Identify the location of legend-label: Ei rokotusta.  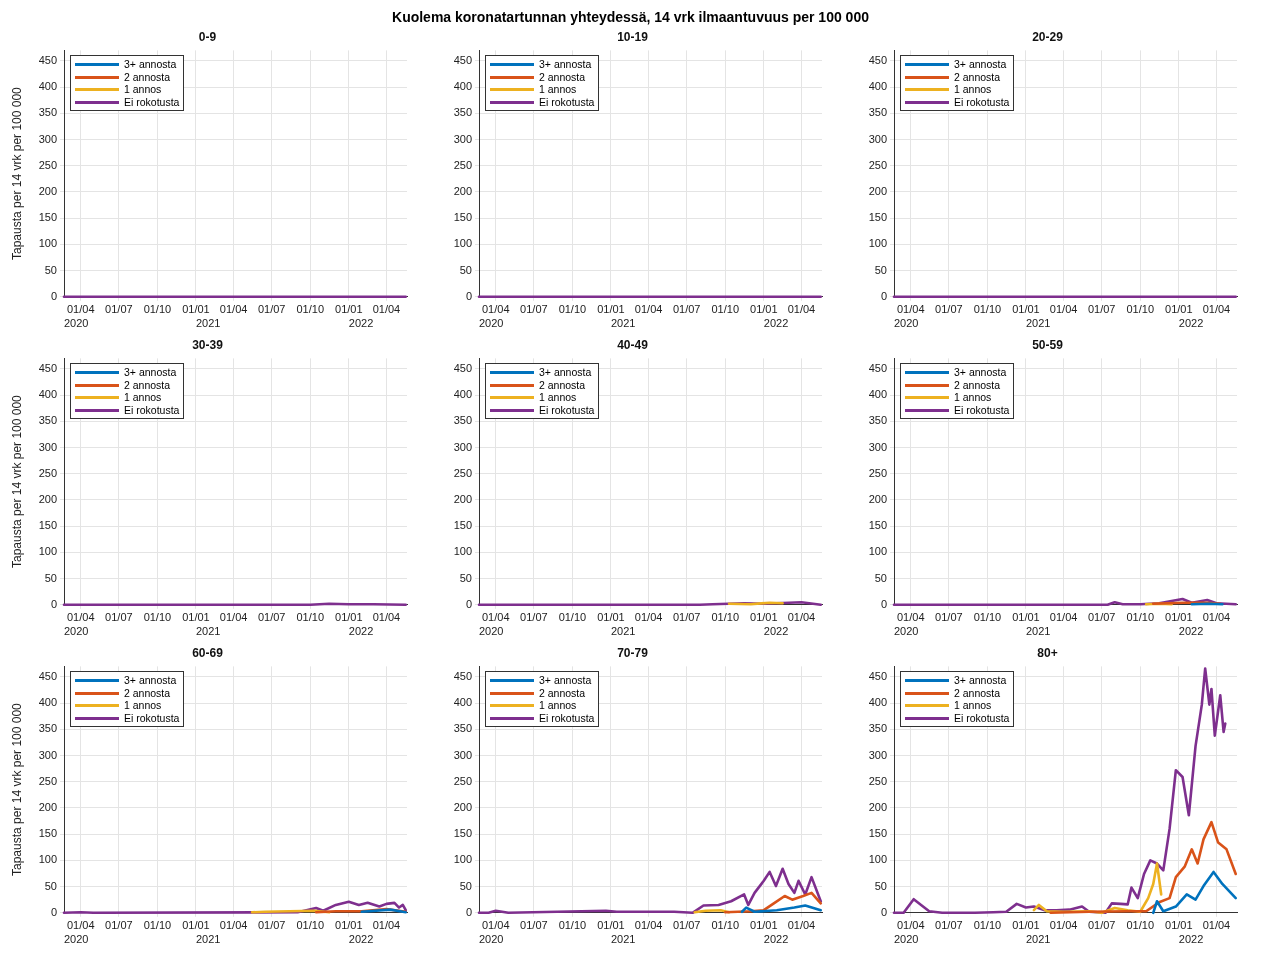
(152, 410).